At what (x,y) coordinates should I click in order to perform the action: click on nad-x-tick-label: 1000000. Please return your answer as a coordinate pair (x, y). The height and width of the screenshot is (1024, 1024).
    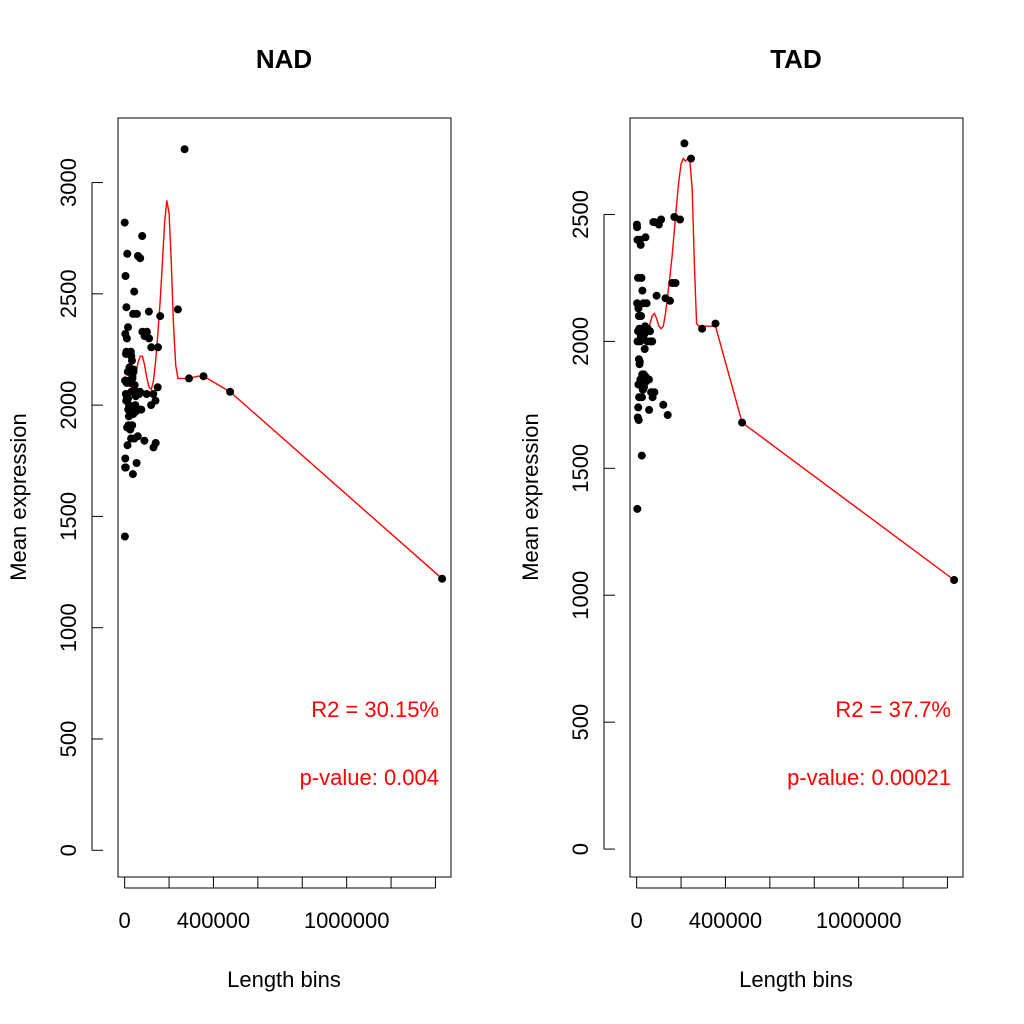
    Looking at the image, I should click on (347, 920).